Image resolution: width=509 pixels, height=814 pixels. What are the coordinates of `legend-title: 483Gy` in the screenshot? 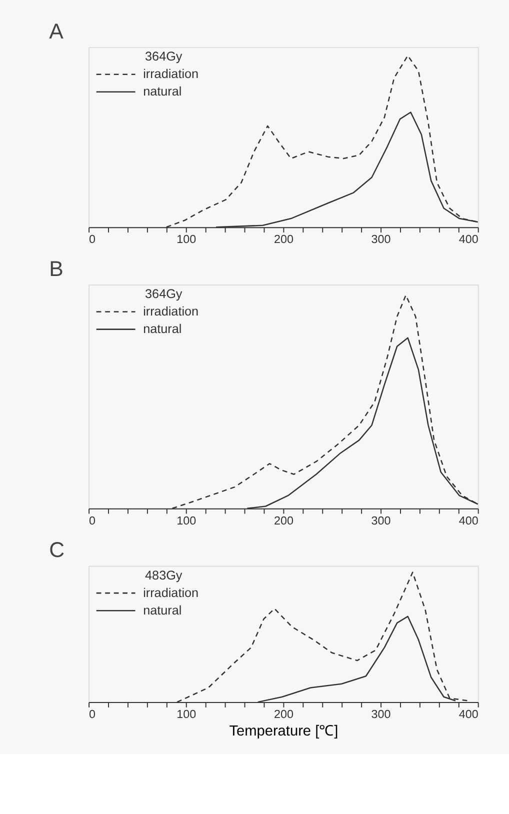 It's located at (164, 575).